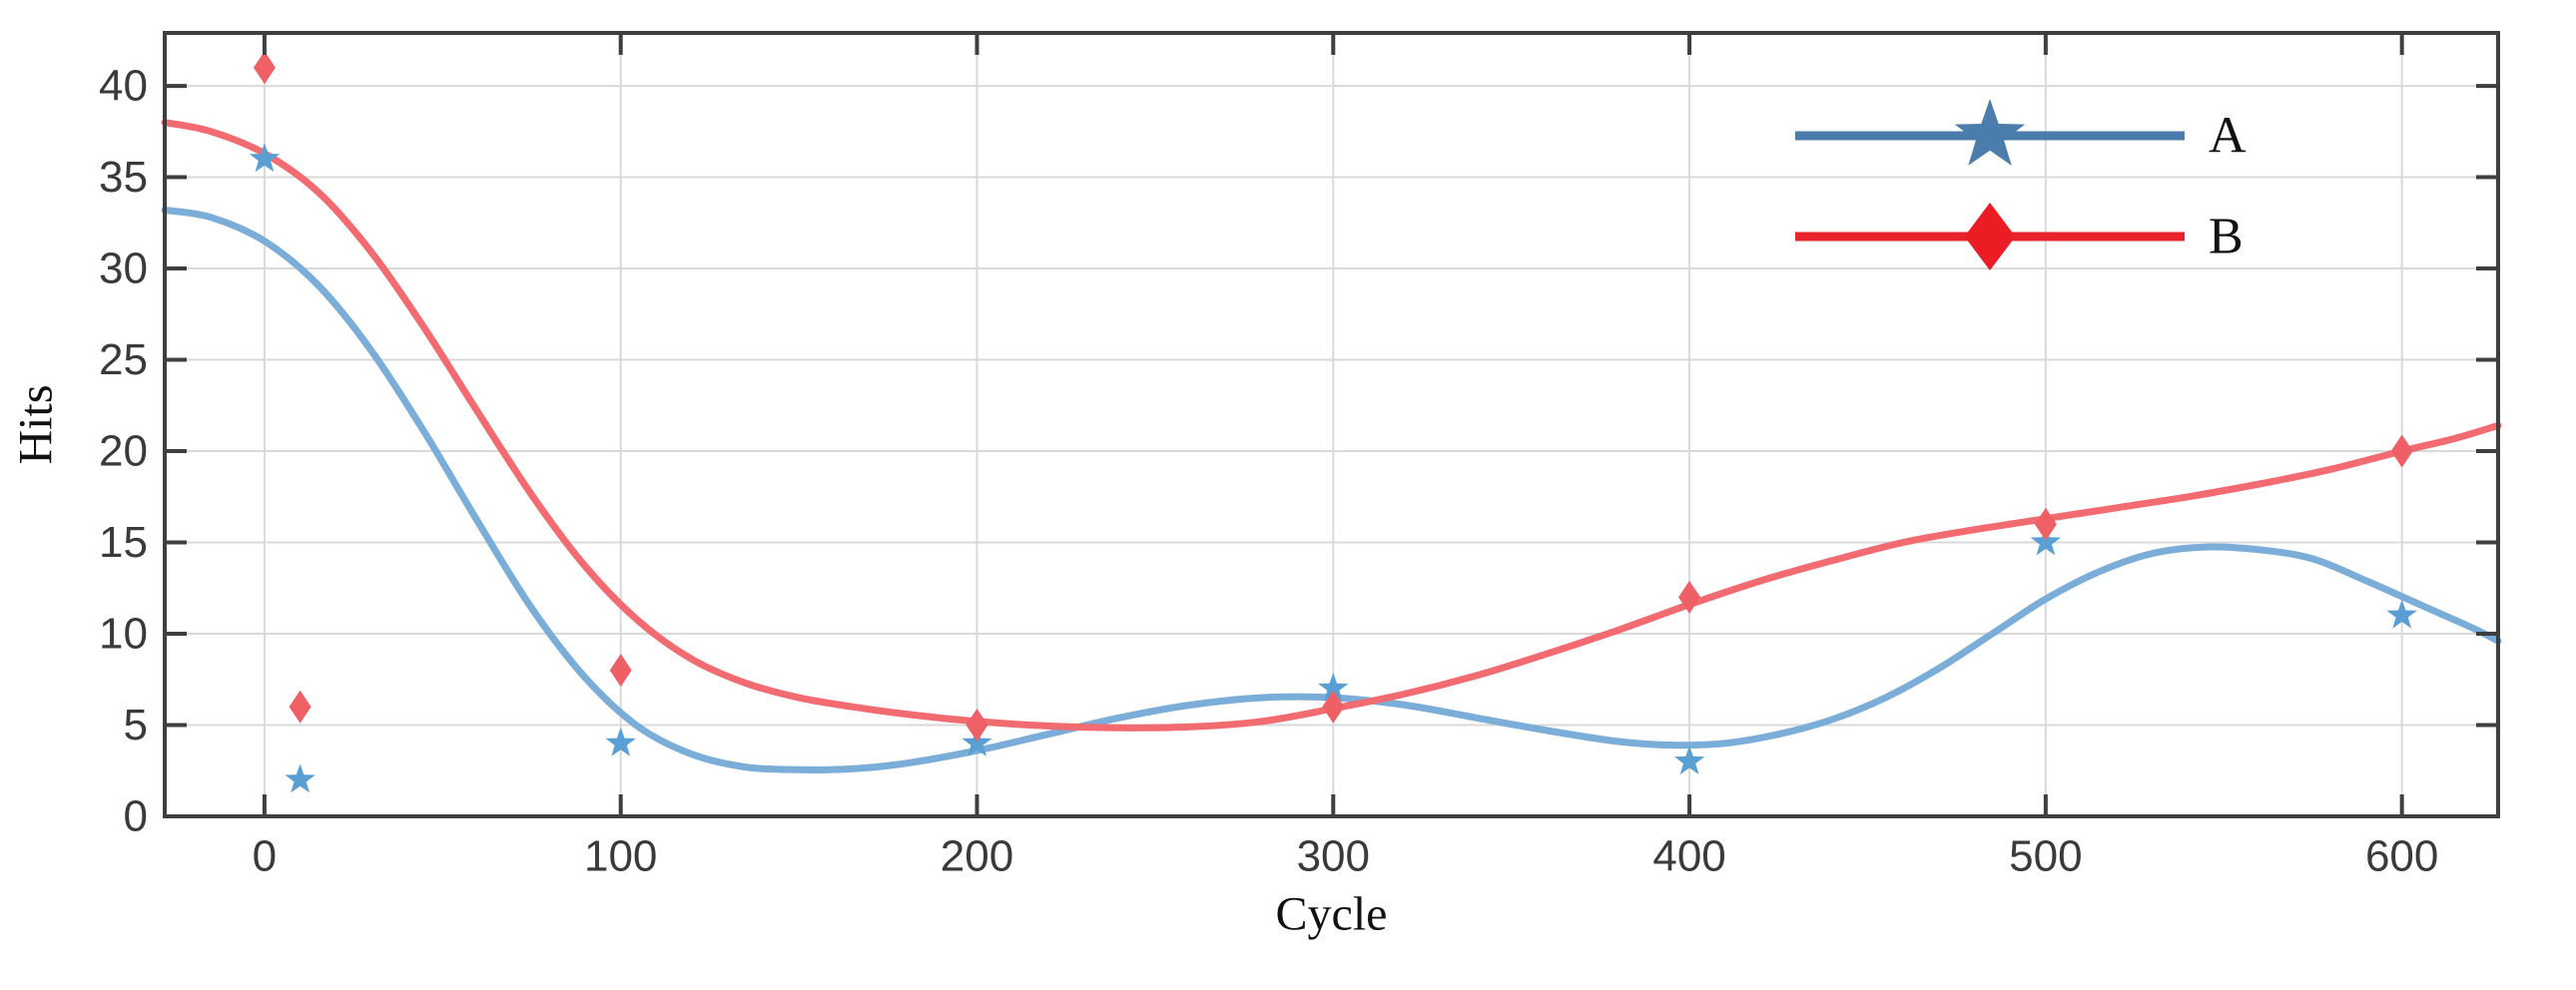 The width and height of the screenshot is (2576, 990). Describe the element at coordinates (1333, 856) in the screenshot. I see `x-tick-label: 300` at that location.